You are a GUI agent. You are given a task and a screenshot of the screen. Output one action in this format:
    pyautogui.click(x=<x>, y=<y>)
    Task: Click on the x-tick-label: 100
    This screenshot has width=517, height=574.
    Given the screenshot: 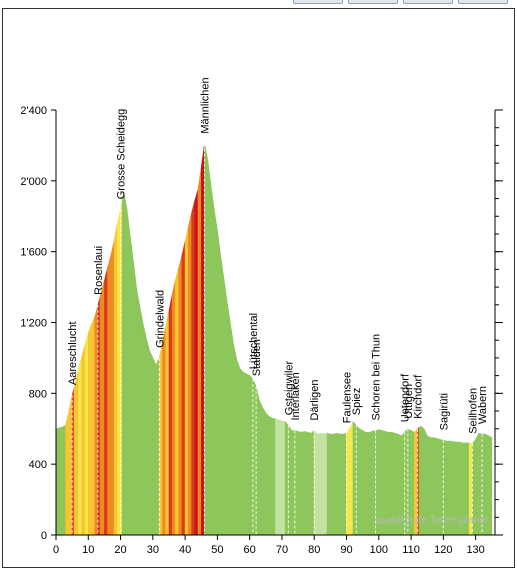 What is the action you would take?
    pyautogui.click(x=379, y=550)
    